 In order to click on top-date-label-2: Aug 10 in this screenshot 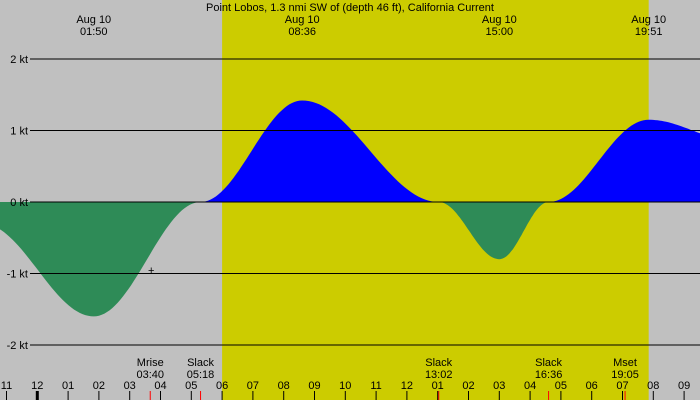, I will do `click(499, 20)`.